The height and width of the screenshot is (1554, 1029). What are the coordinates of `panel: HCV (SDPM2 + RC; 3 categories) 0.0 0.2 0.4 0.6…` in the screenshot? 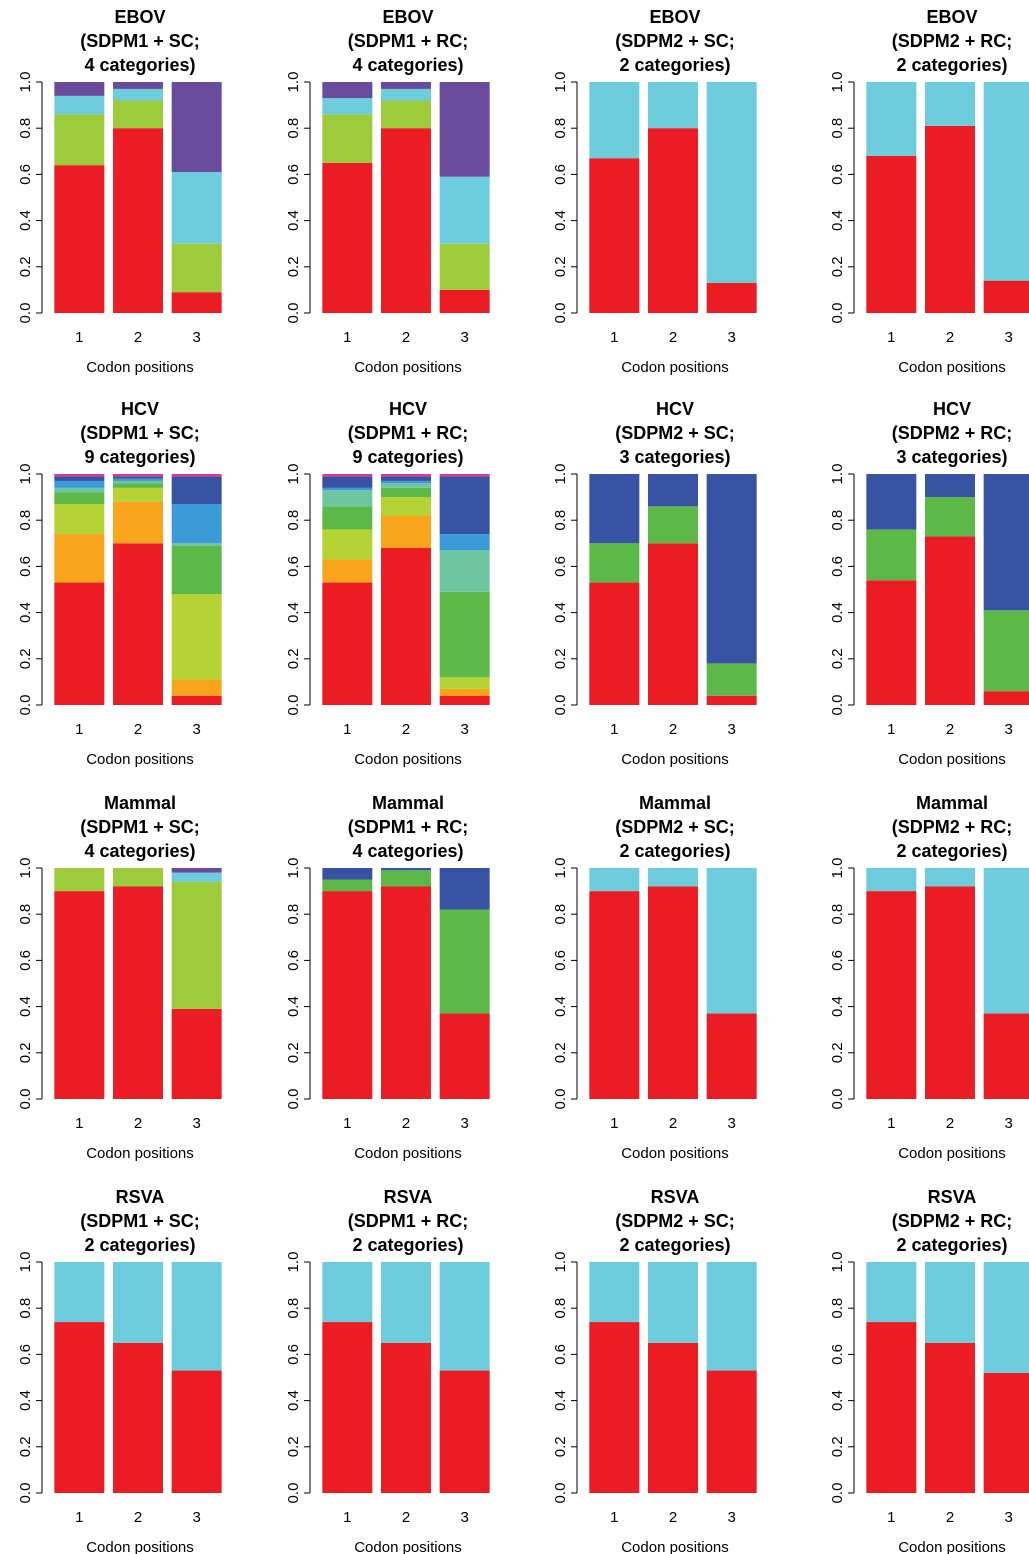 It's located at (929, 583).